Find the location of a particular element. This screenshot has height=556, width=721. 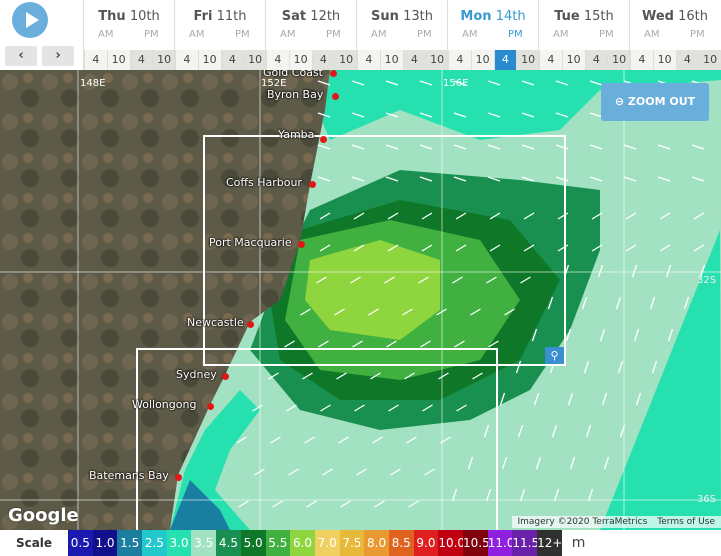

next-button: › is located at coordinates (58, 56).